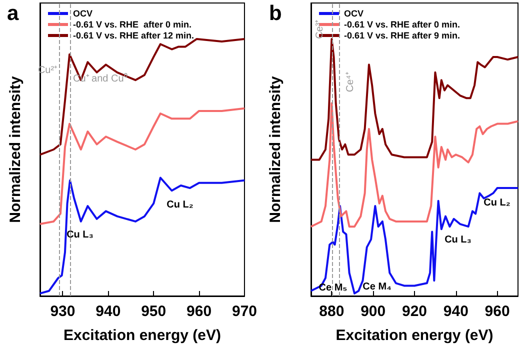 This screenshot has height=357, width=520. Describe the element at coordinates (377, 287) in the screenshot. I see `annotation: Ce M₄` at that location.